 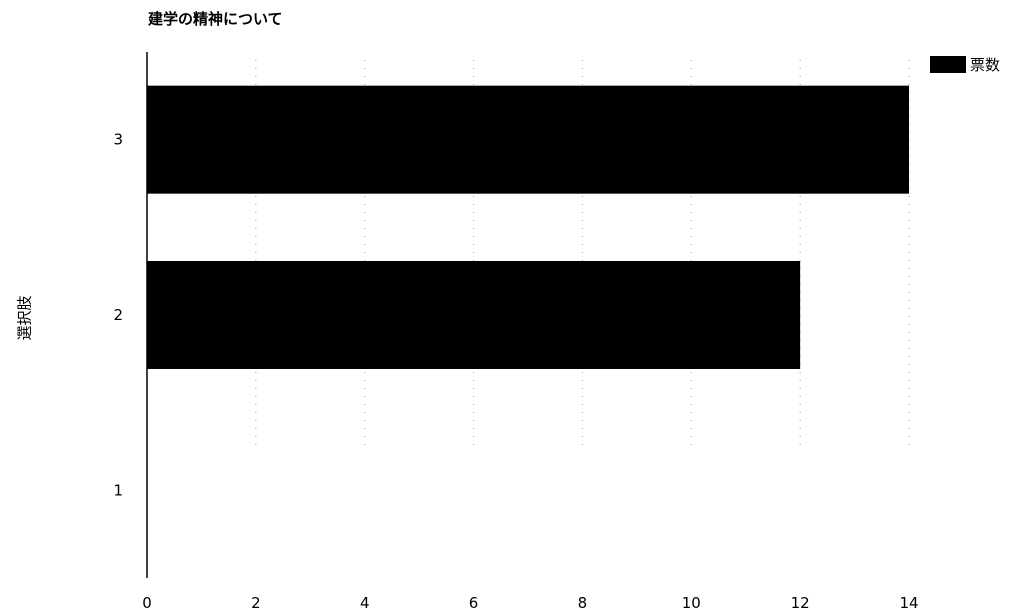 What do you see at coordinates (118, 140) in the screenshot?
I see `y-tick-label-3: 3` at bounding box center [118, 140].